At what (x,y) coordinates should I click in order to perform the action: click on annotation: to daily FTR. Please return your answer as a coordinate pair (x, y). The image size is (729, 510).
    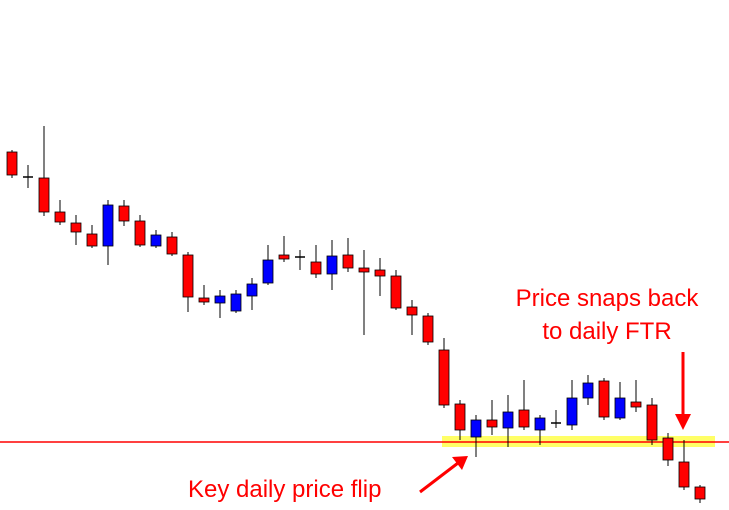
    Looking at the image, I should click on (606, 331).